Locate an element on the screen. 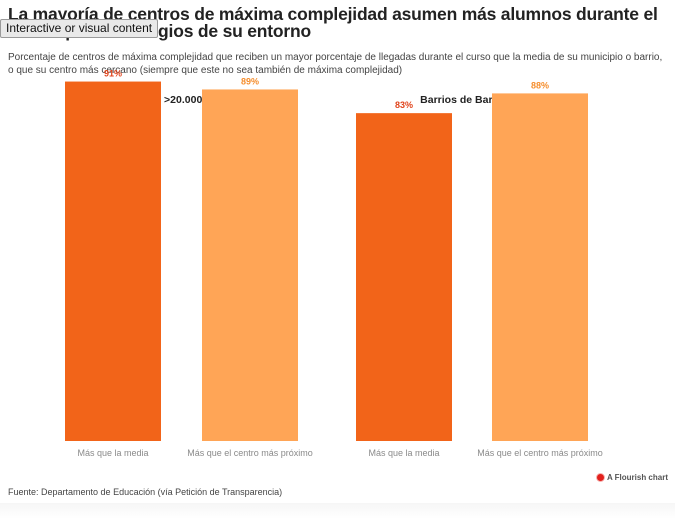 The image size is (675, 519). flourish-logo-icon is located at coordinates (600, 477).